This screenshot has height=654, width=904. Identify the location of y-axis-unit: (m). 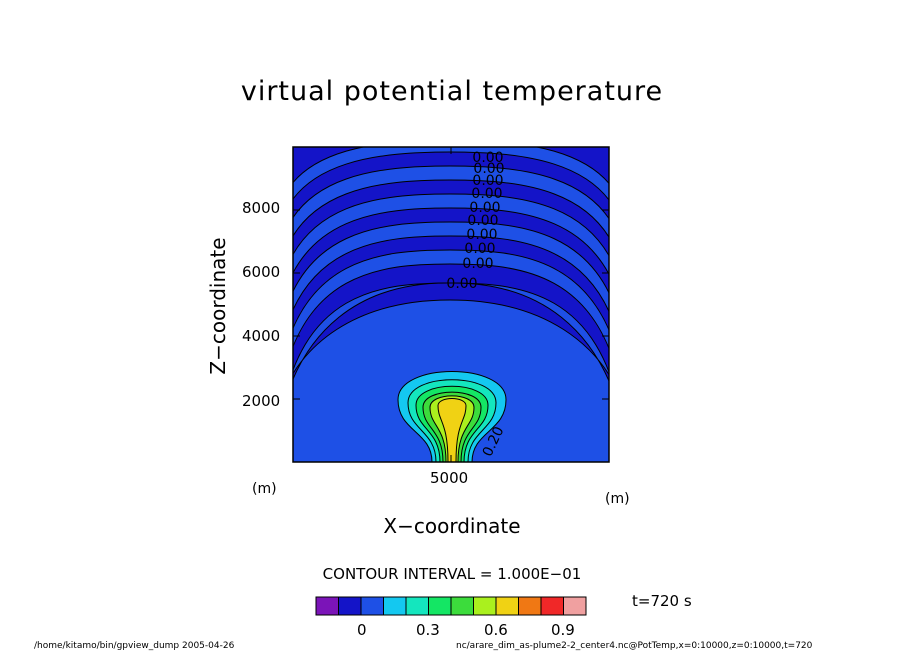
(264, 489).